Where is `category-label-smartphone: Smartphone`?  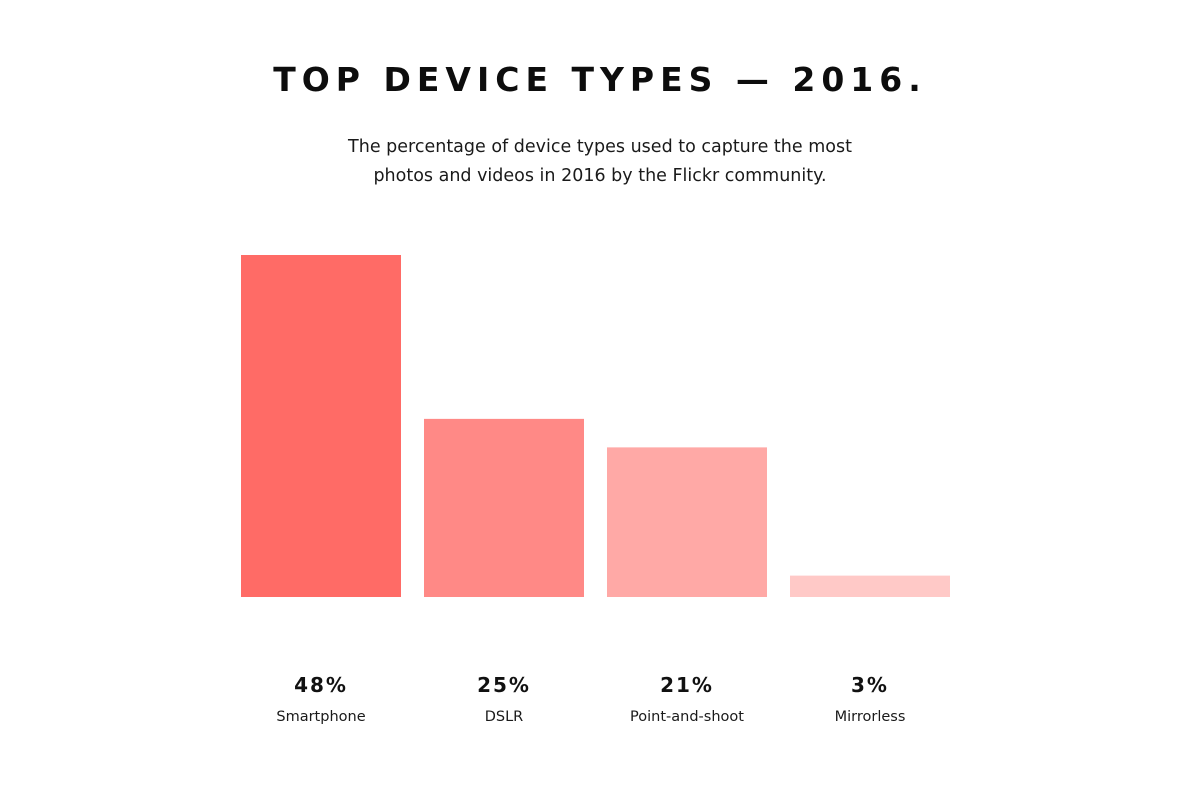 category-label-smartphone: Smartphone is located at coordinates (320, 717).